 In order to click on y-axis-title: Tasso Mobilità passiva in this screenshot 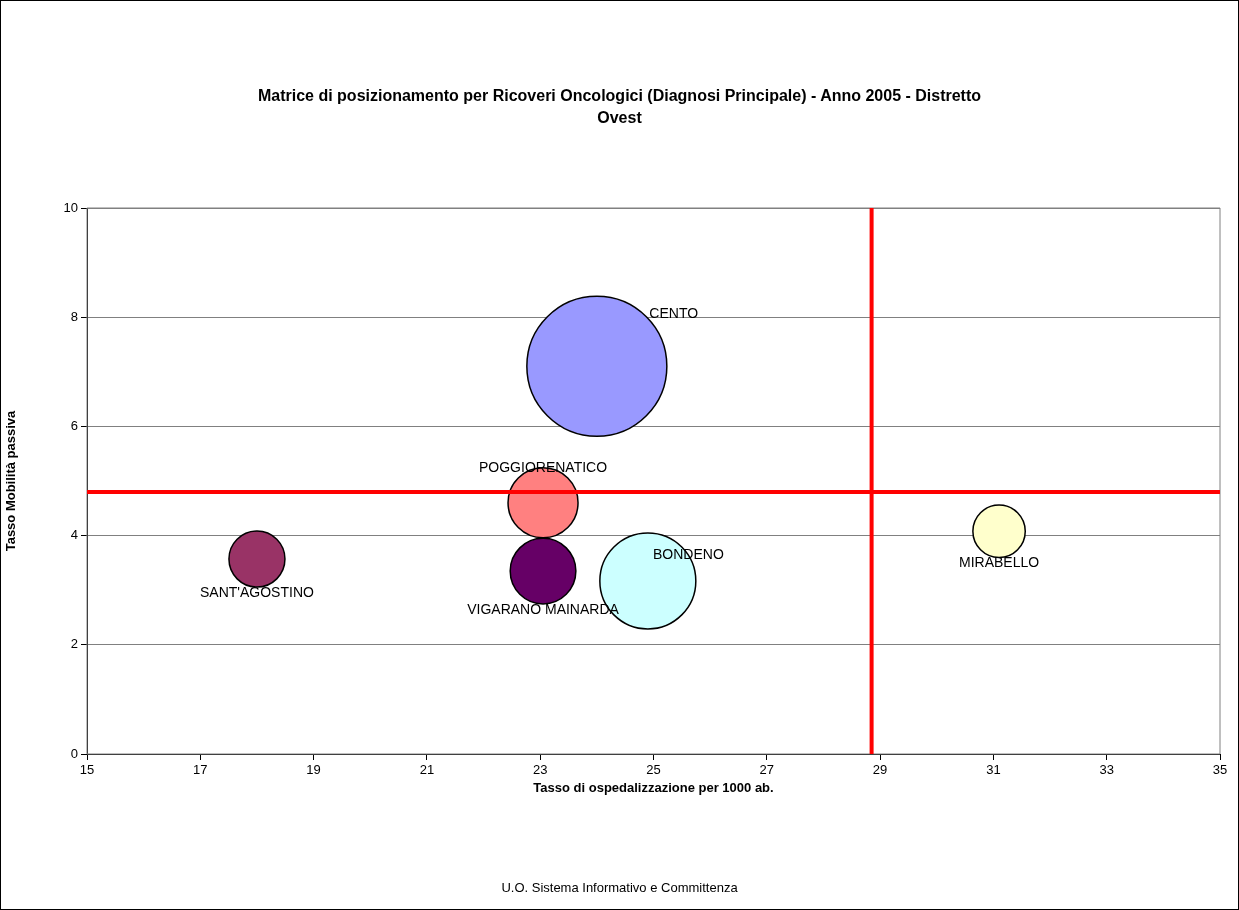, I will do `click(11, 480)`.